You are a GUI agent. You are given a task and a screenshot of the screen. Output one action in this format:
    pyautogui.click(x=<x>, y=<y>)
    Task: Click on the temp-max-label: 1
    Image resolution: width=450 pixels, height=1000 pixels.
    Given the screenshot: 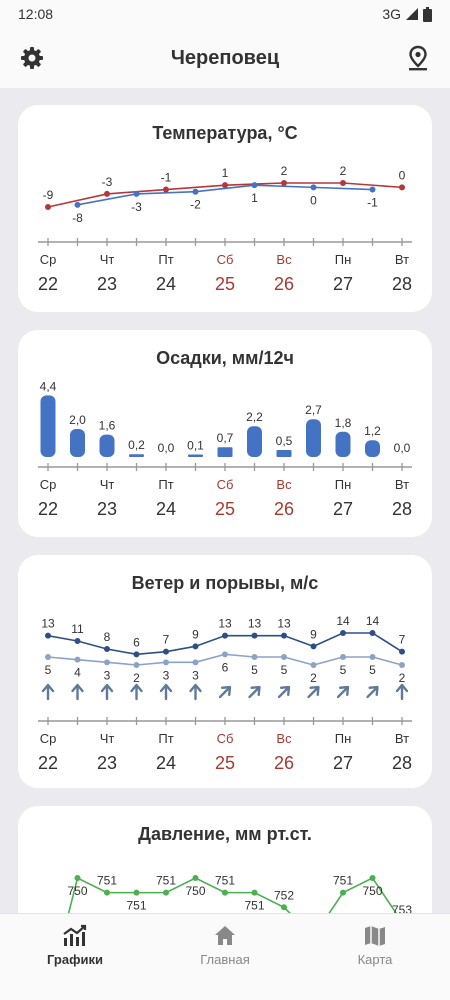 What is the action you would take?
    pyautogui.click(x=225, y=173)
    